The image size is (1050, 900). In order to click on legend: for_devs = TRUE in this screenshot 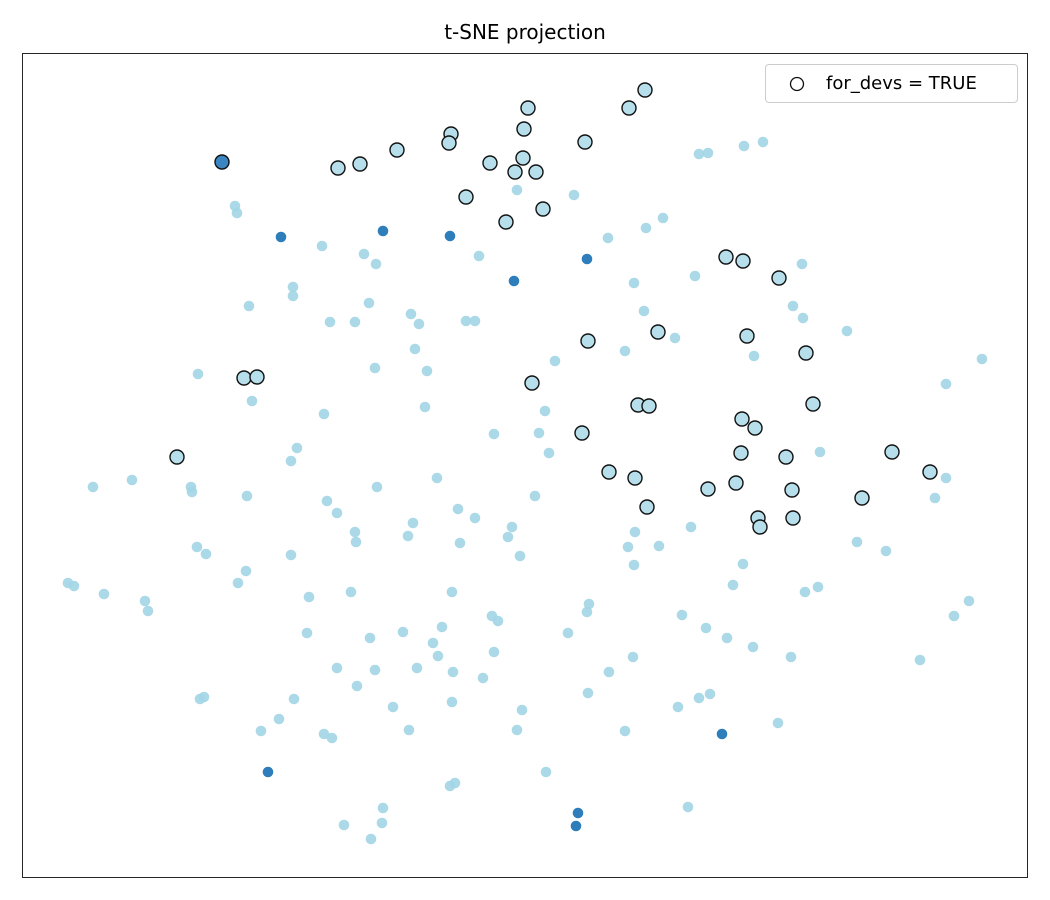, I will do `click(891, 83)`.